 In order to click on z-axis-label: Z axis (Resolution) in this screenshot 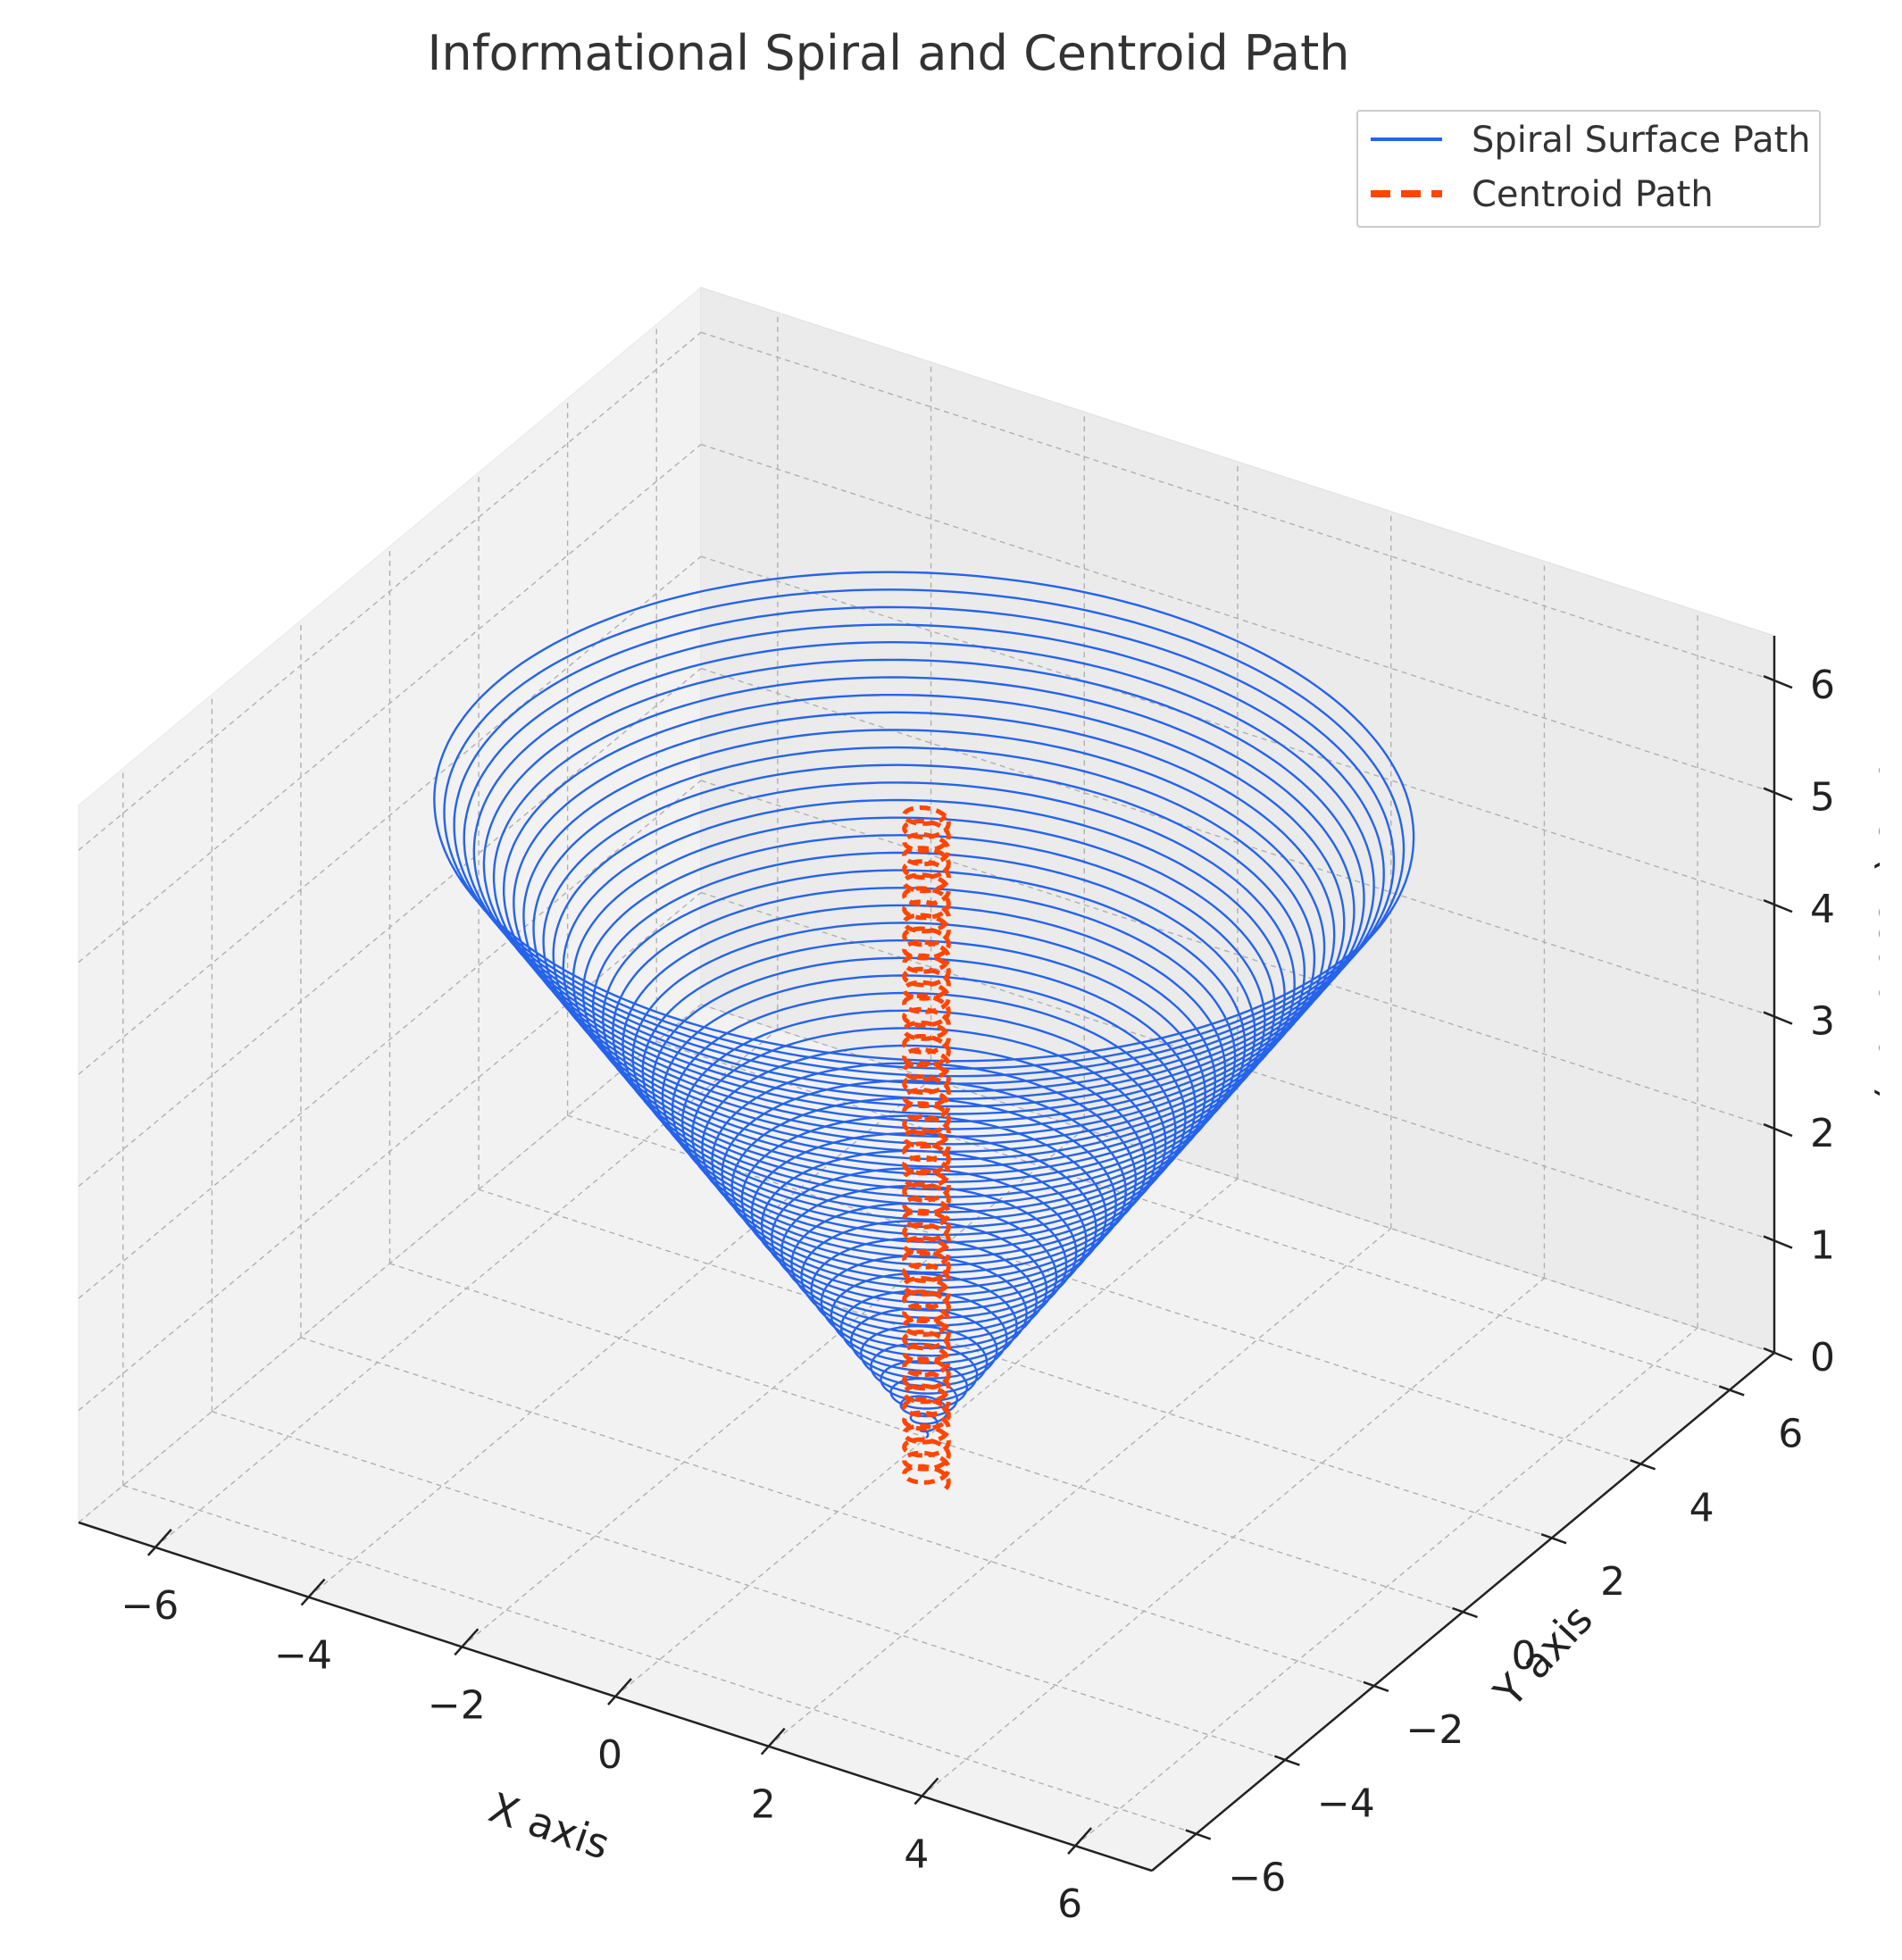, I will do `click(1886, 910)`.